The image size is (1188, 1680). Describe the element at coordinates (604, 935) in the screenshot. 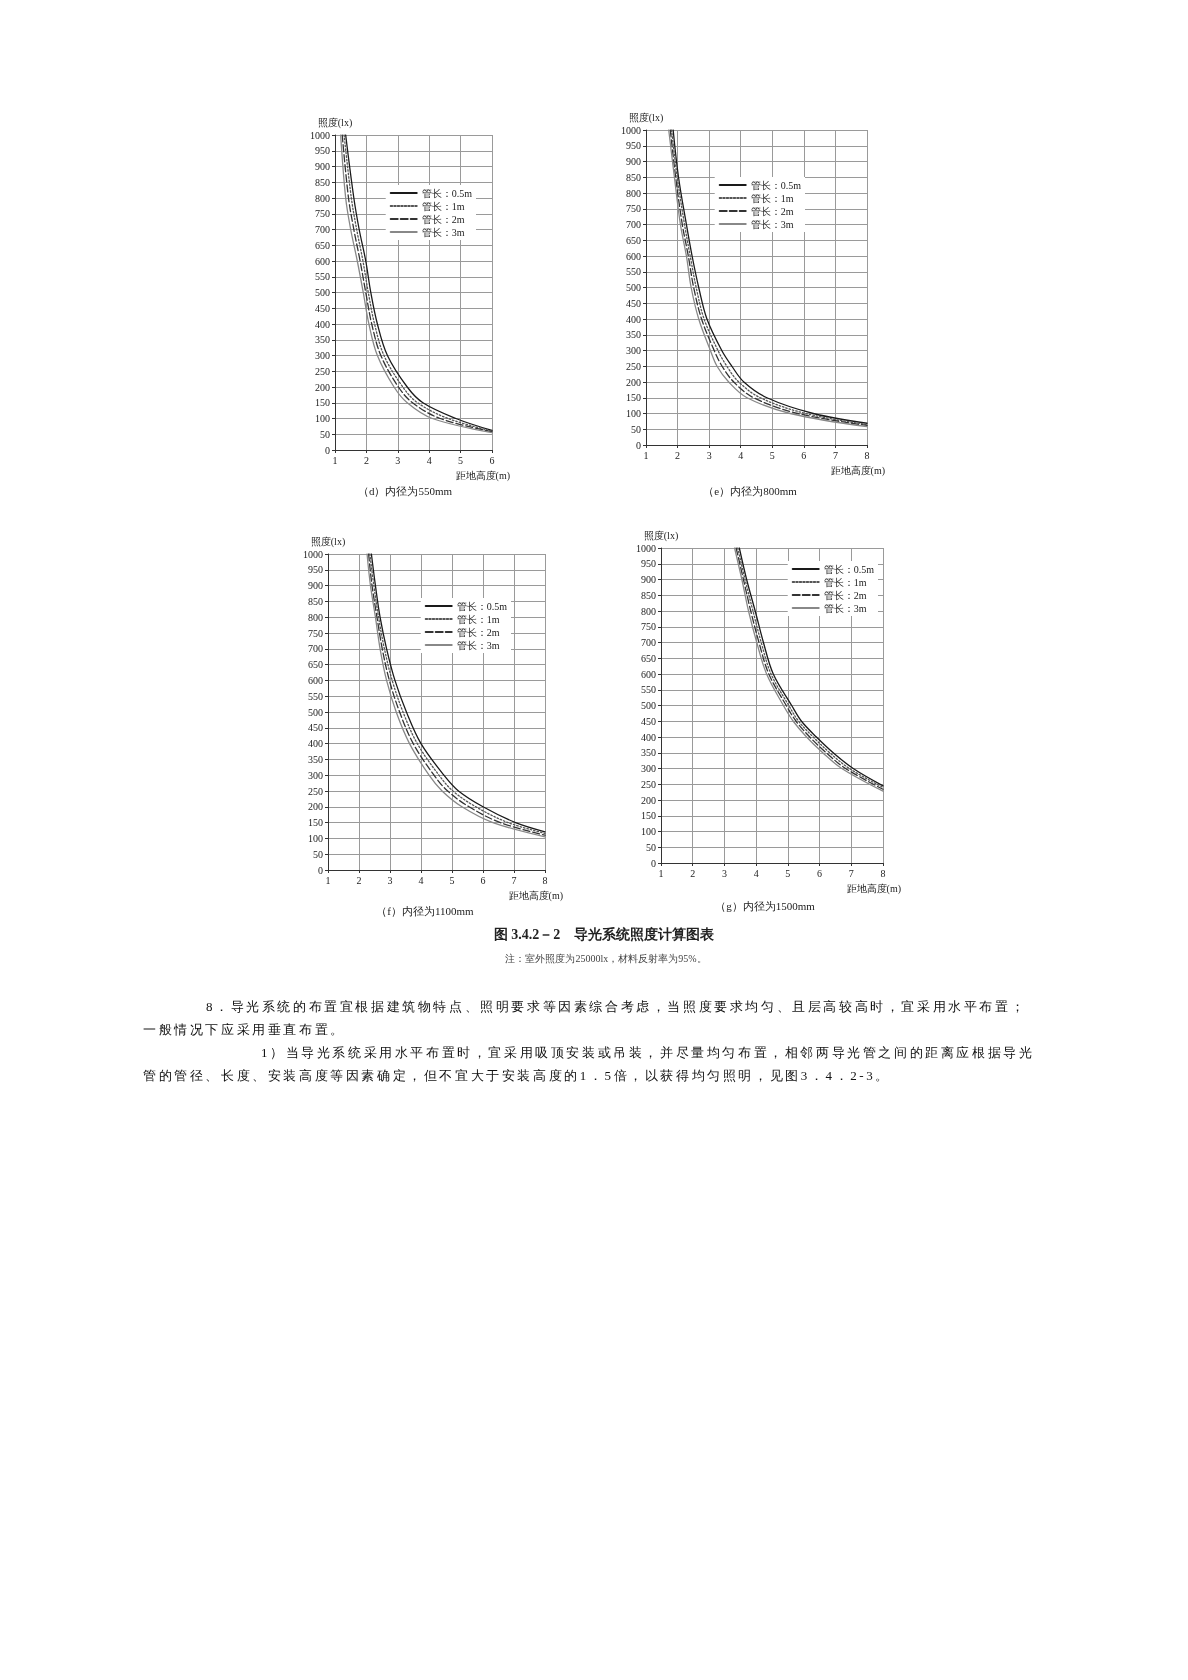

I see `text: 图 3.4.2－2 导光系统照度计算图表` at that location.